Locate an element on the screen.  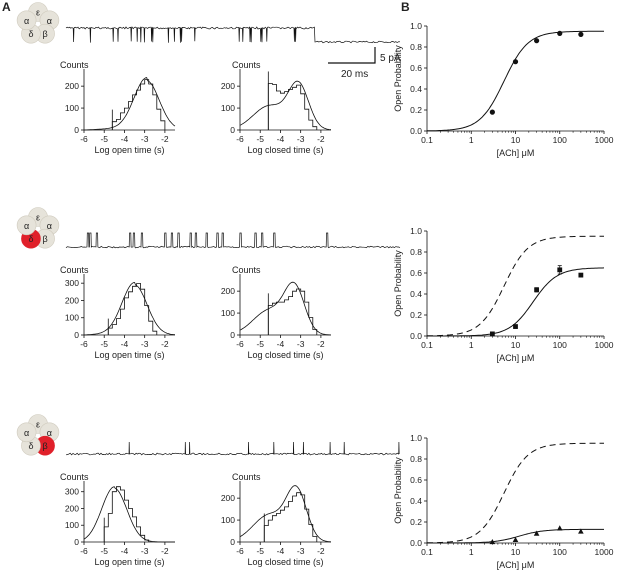
scale-bar: 5 pA 20 ms is located at coordinates (364, 63).